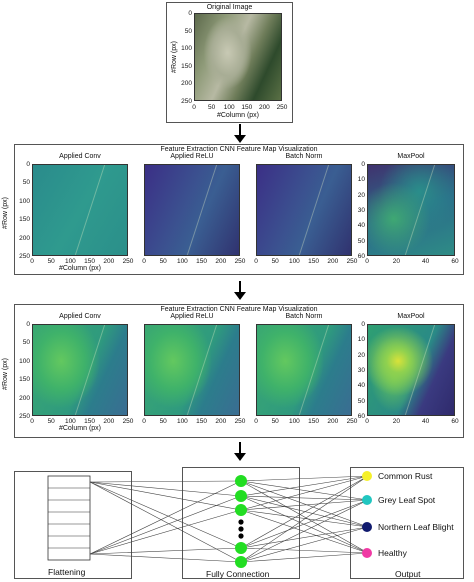  Describe the element at coordinates (69, 518) in the screenshot. I see `flattening-column` at that location.